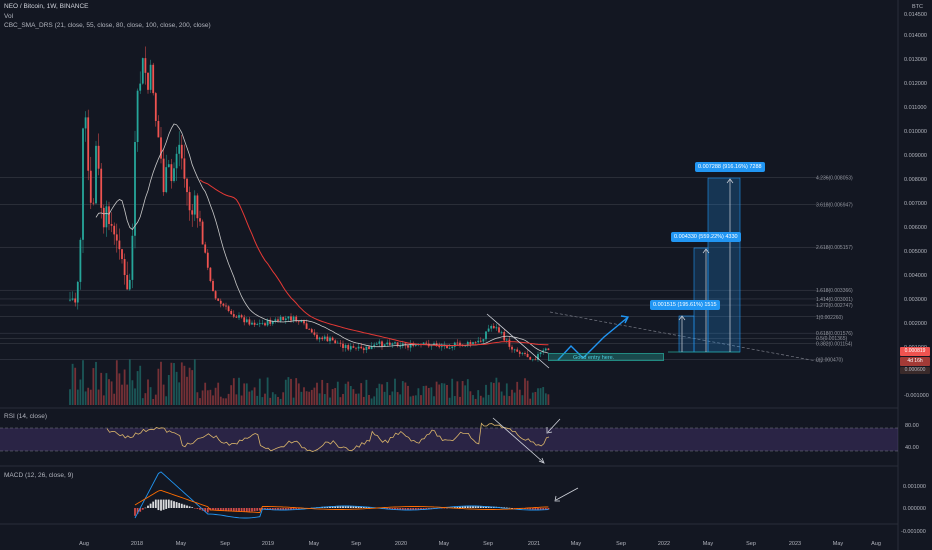  I want to click on time-axis-label: 2019, so click(268, 544).